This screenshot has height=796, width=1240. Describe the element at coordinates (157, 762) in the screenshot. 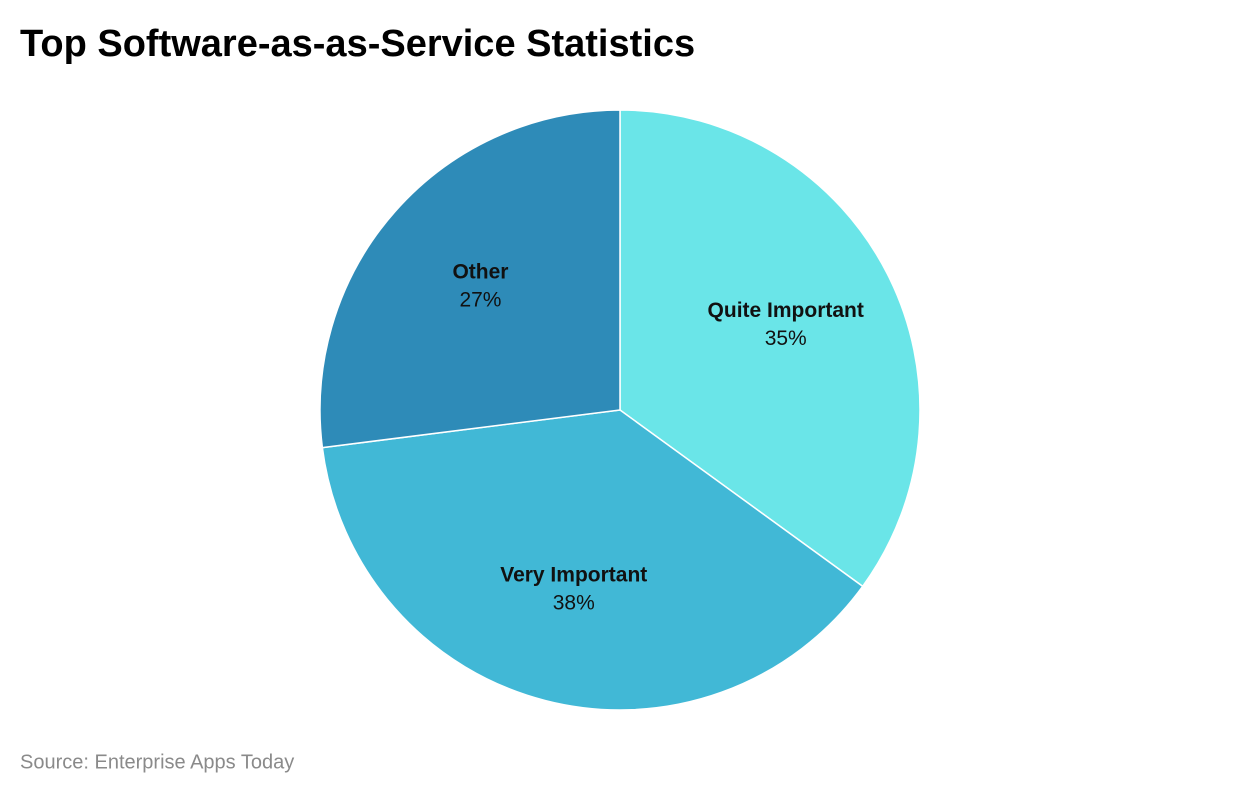

I see `source: Source: Enterprise Apps Today` at that location.